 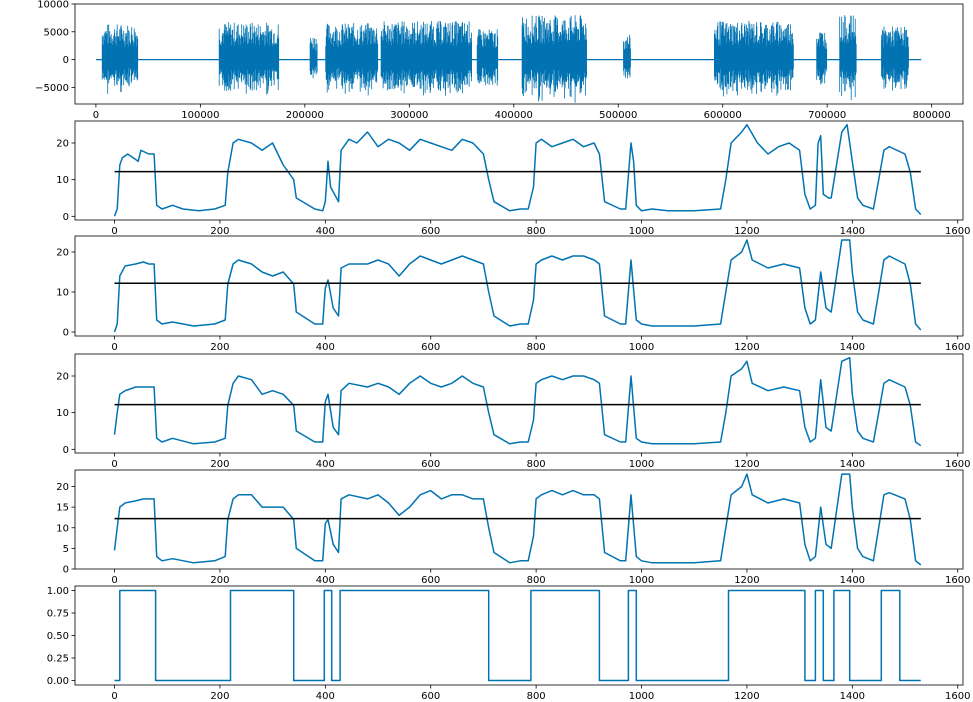 I want to click on x-tick-label: 800000, so click(x=932, y=115).